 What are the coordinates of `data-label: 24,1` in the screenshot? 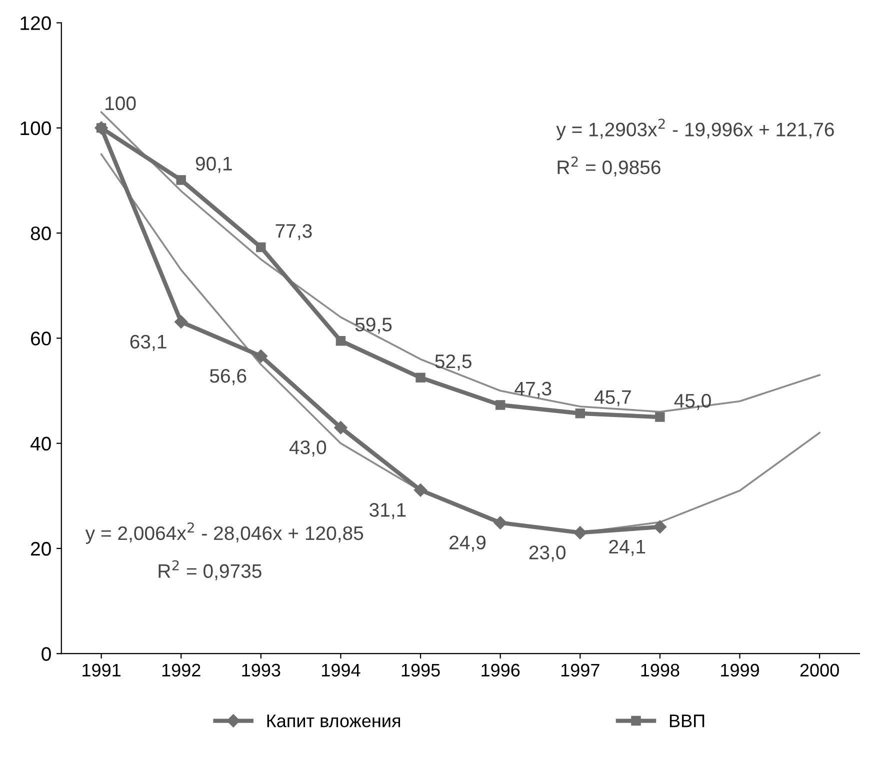 It's located at (627, 548).